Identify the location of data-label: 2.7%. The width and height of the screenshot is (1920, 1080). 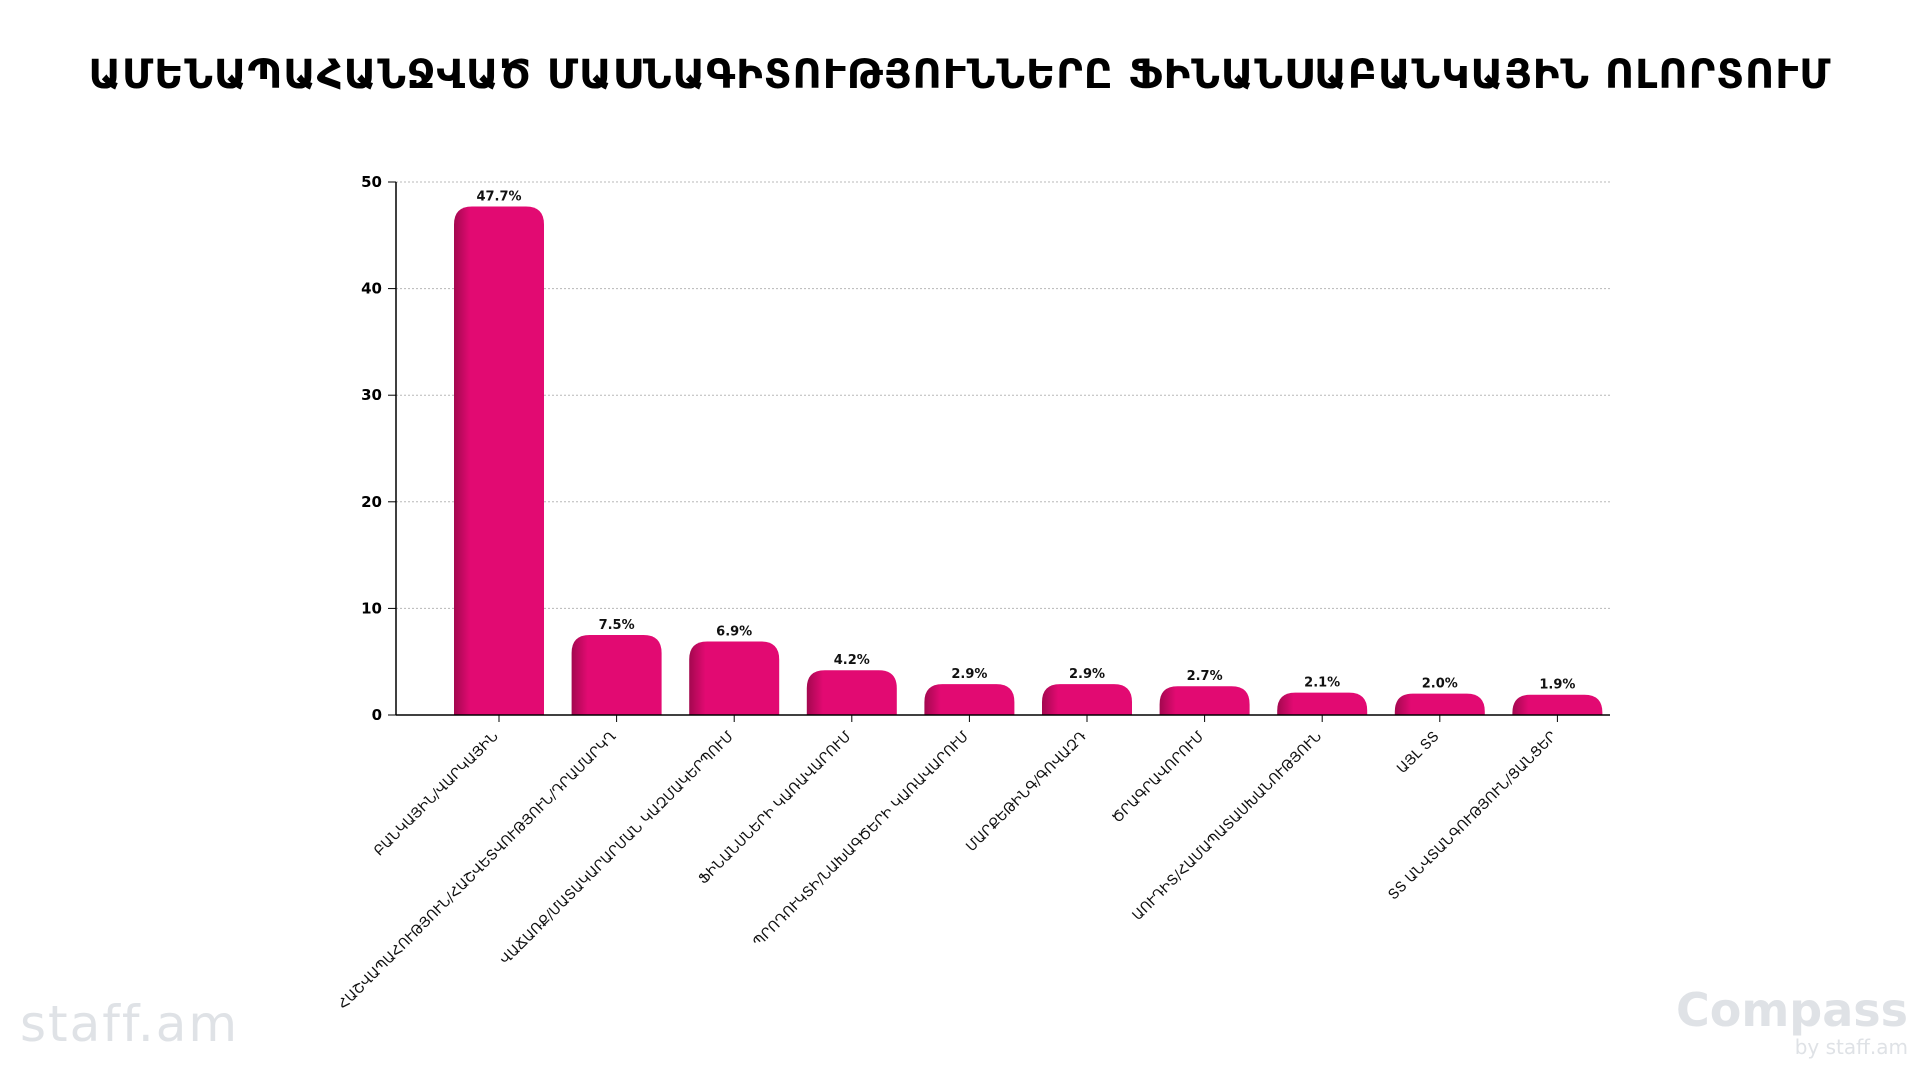
(1205, 676).